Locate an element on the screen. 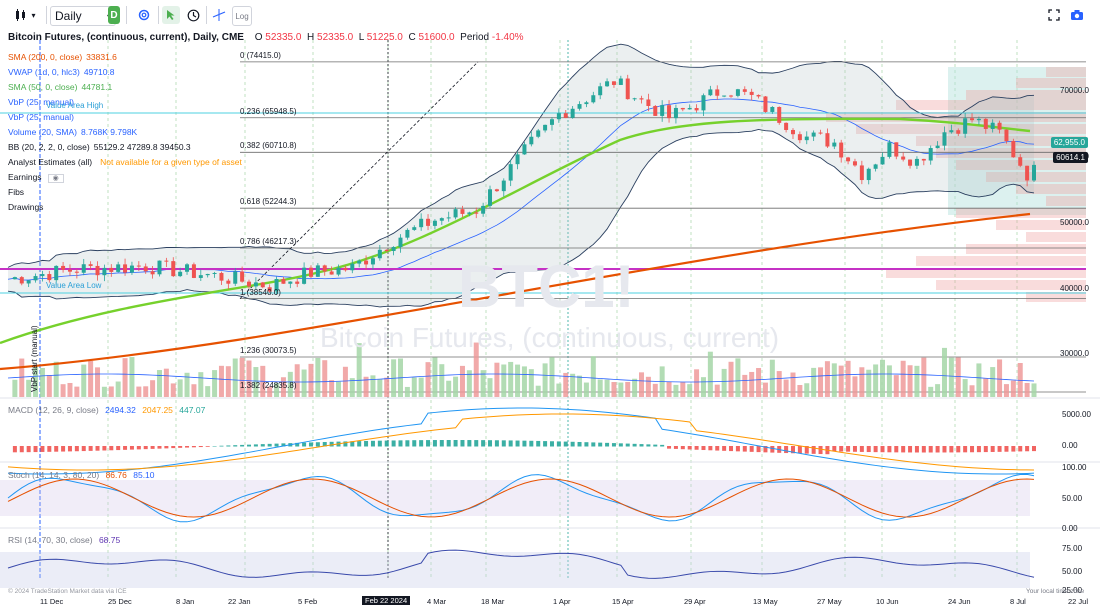  macd-signal-line is located at coordinates (521, 442).